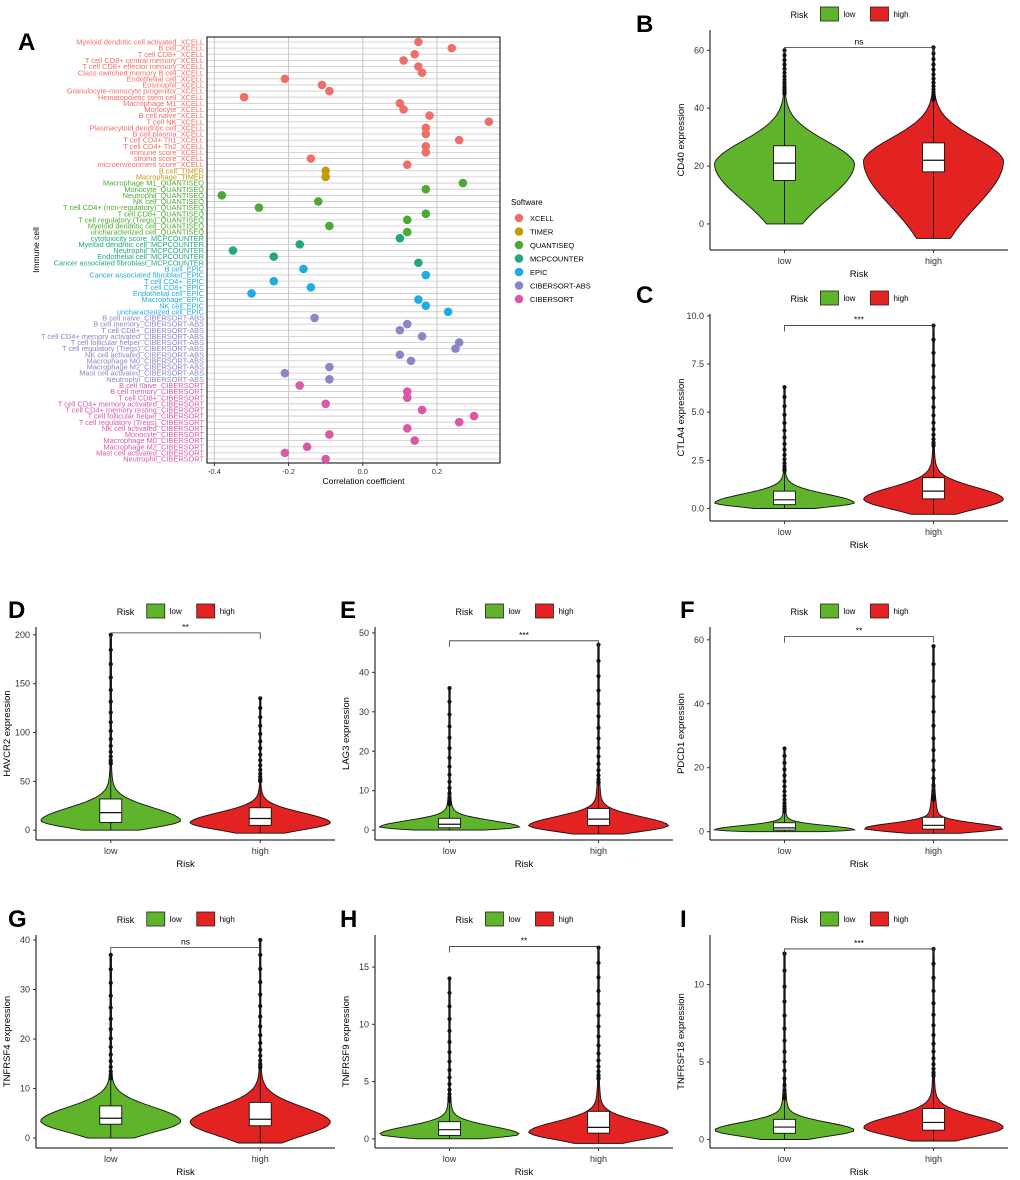  Describe the element at coordinates (167, 152) in the screenshot. I see `immune-cell-label: immune score_XCELL` at that location.